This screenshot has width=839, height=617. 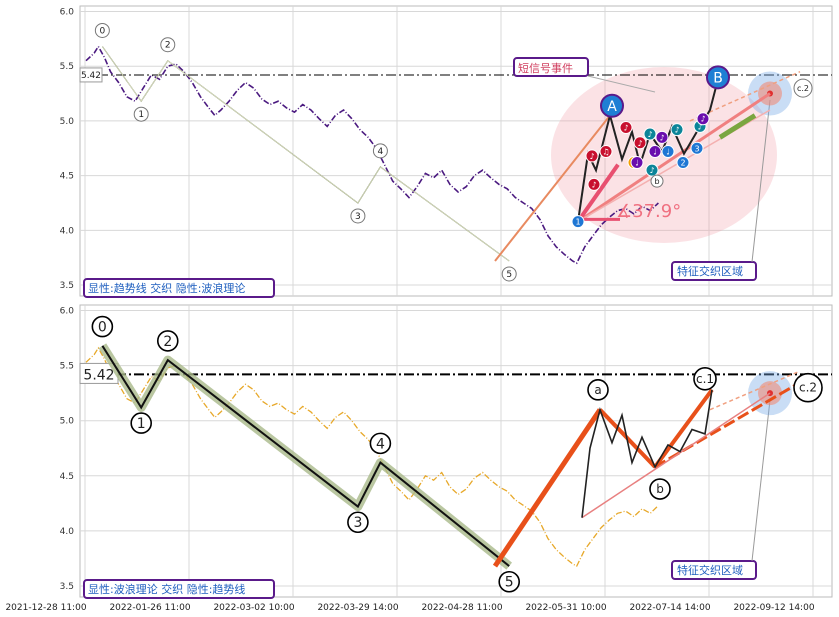 What do you see at coordinates (621, 84) in the screenshot?
I see `event-pointer` at bounding box center [621, 84].